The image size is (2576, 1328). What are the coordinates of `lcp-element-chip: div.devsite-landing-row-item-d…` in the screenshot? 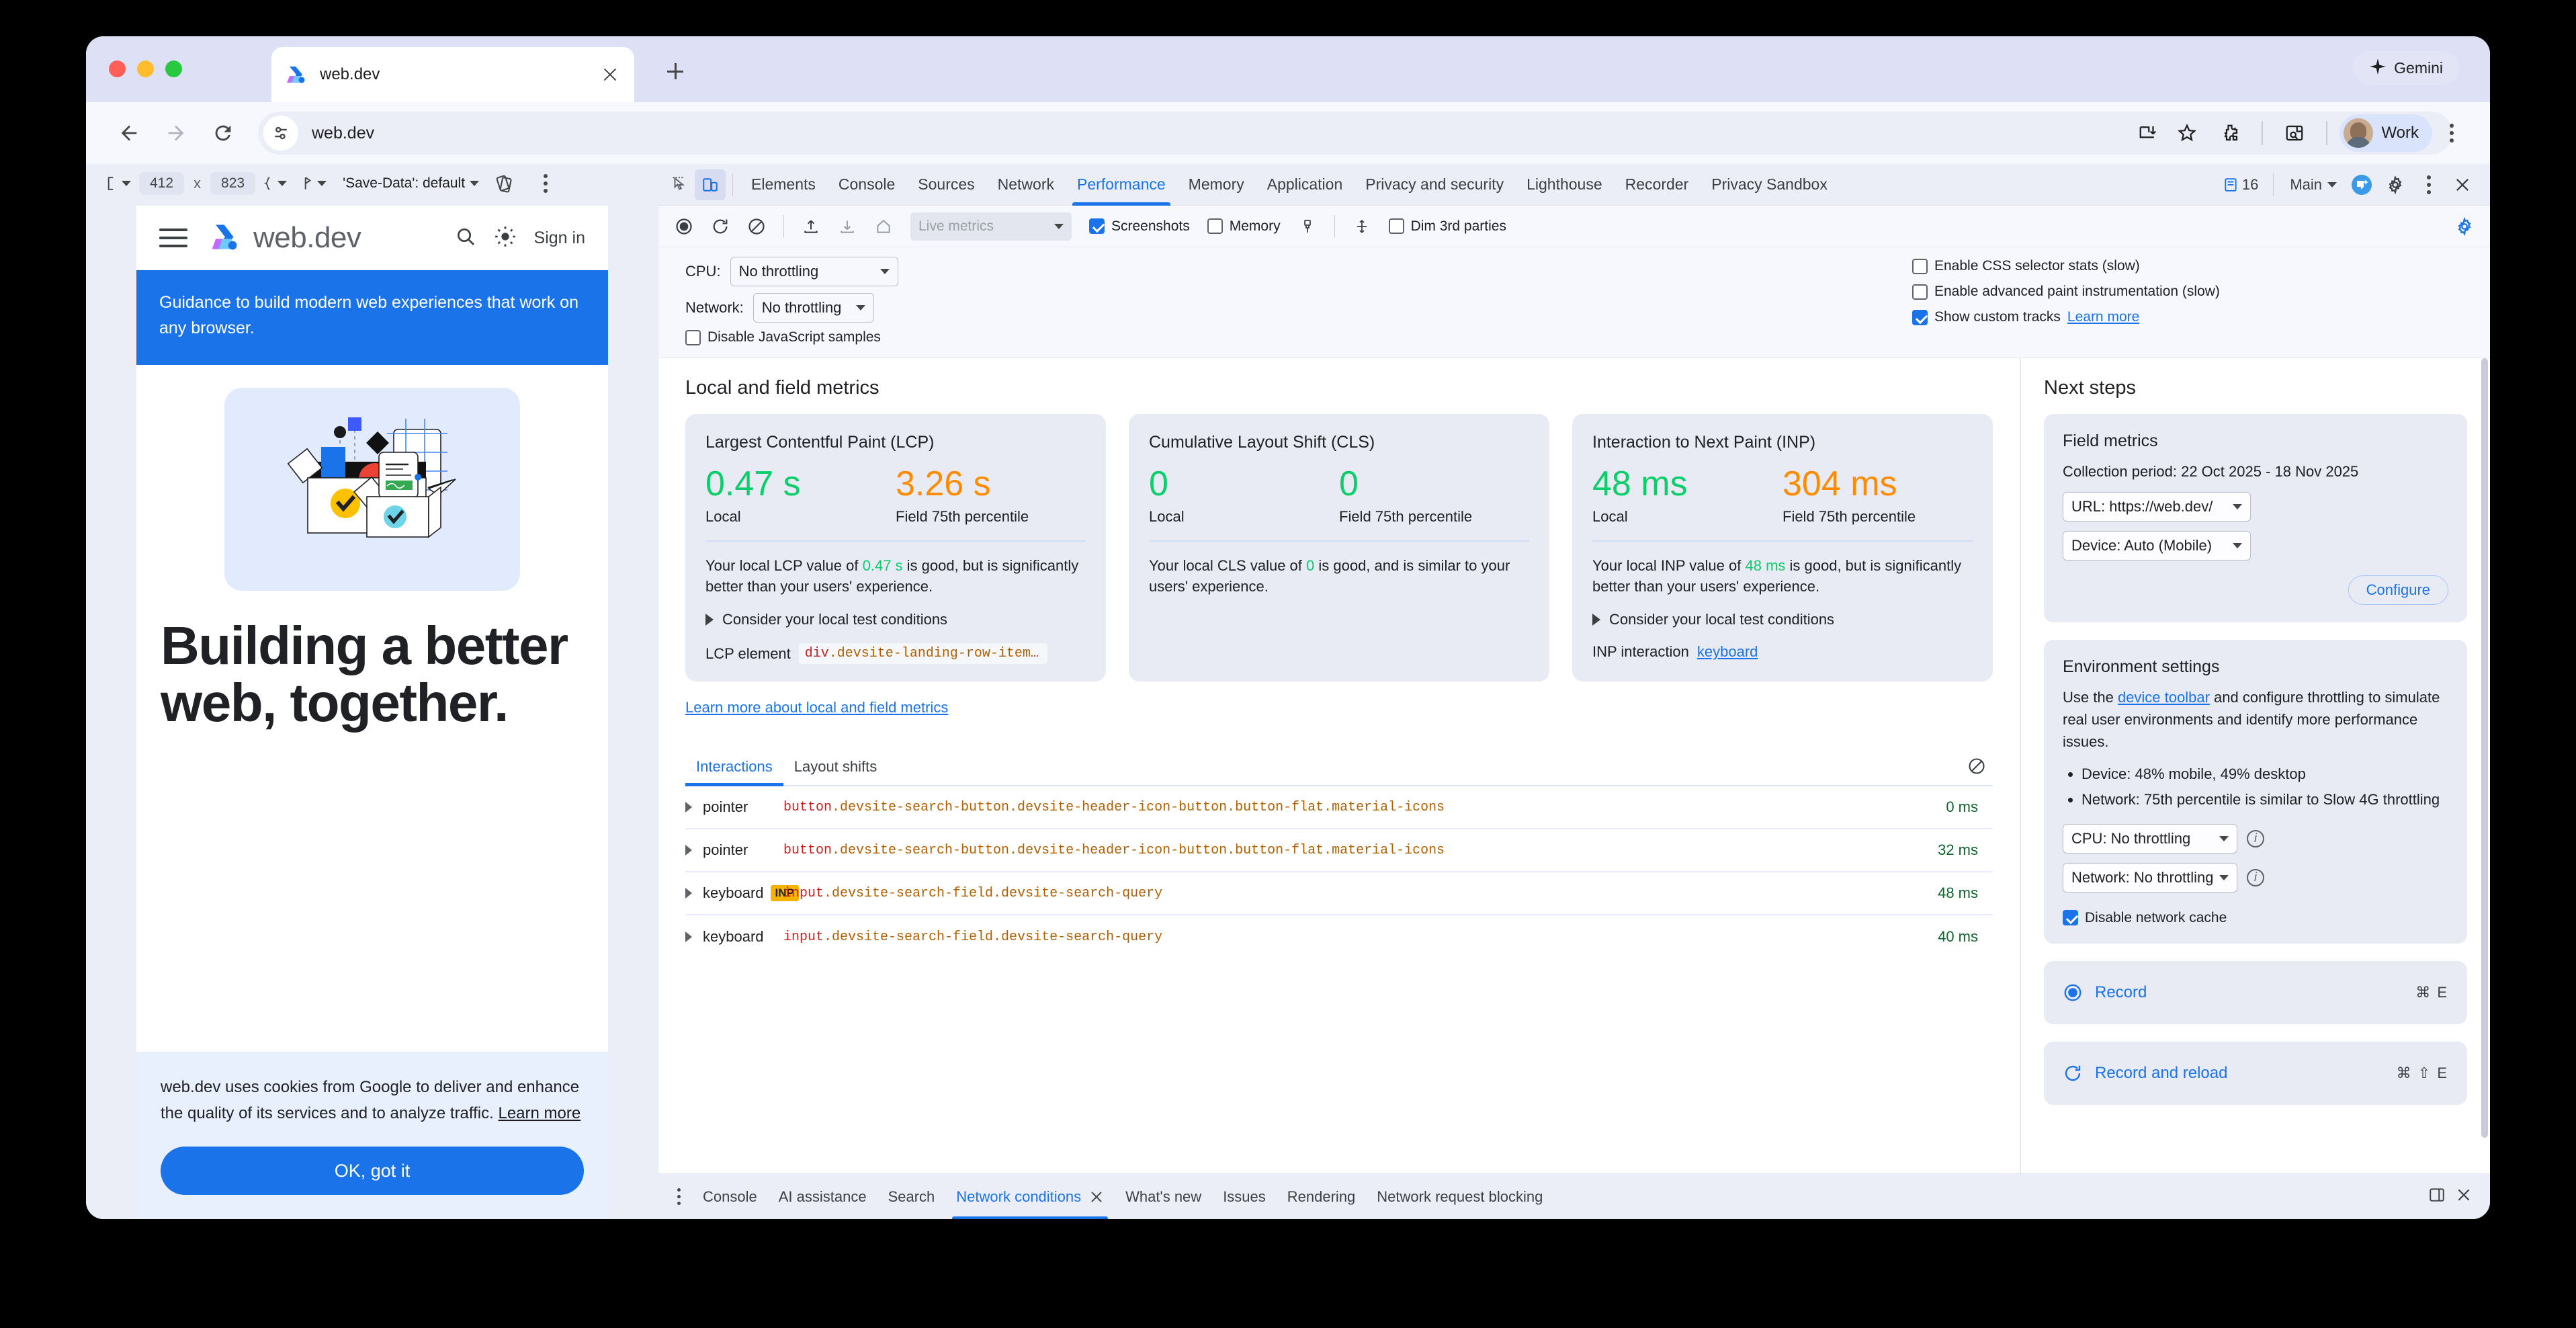 It's located at (922, 654).